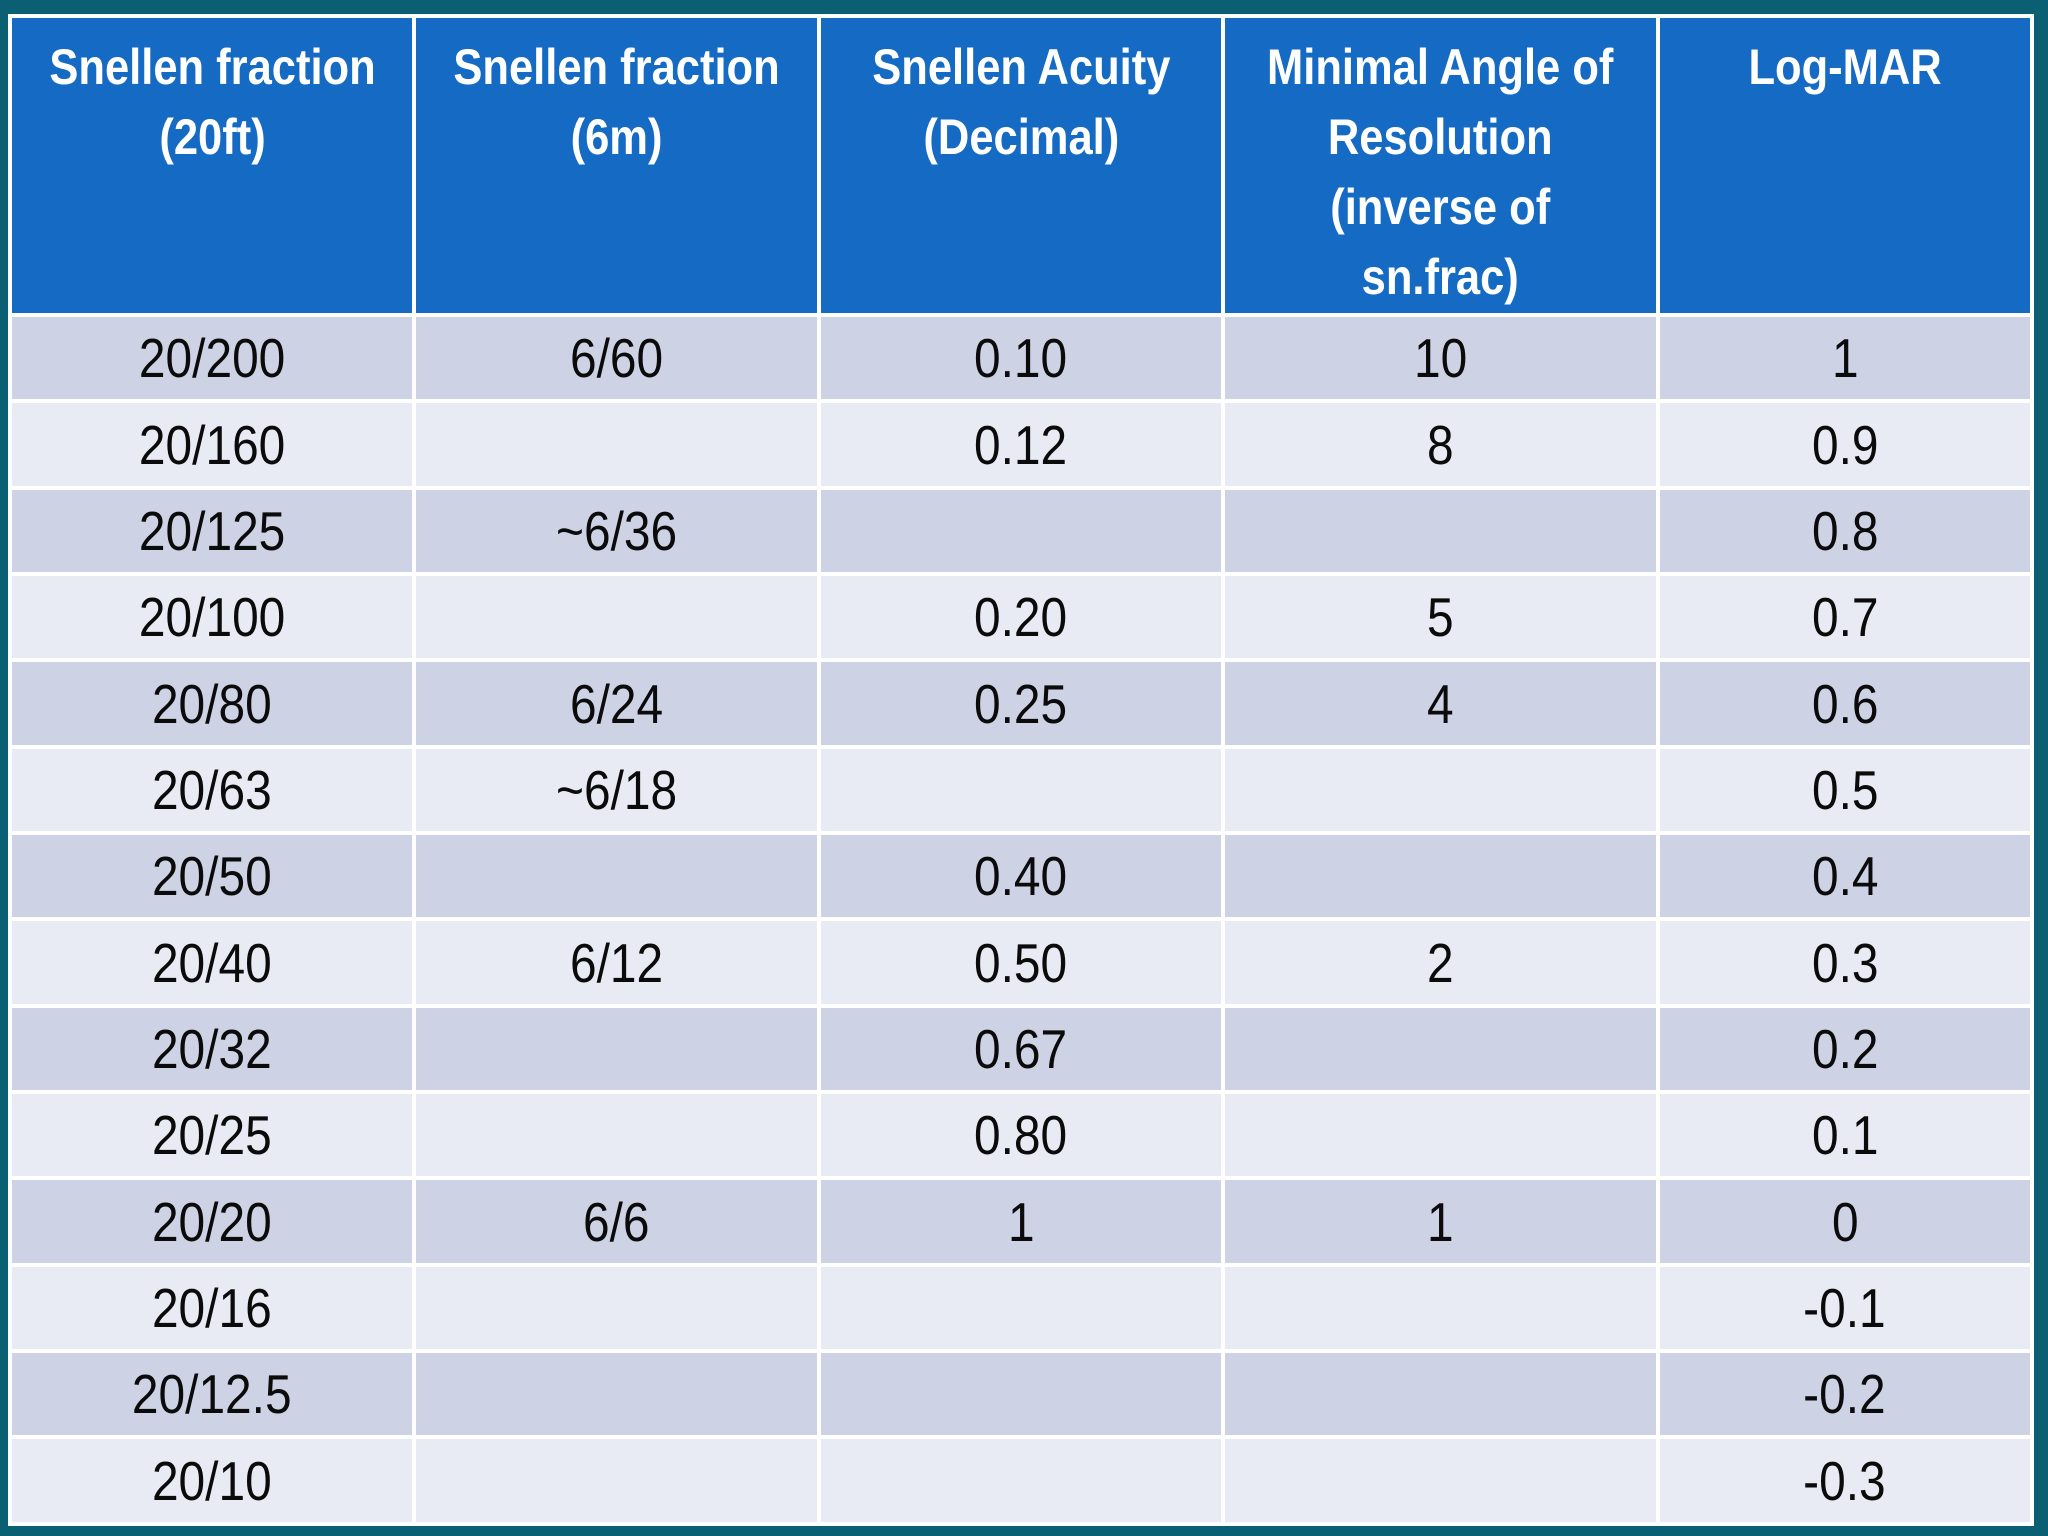 The height and width of the screenshot is (1536, 2048). I want to click on table-cell: 6/6, so click(616, 1221).